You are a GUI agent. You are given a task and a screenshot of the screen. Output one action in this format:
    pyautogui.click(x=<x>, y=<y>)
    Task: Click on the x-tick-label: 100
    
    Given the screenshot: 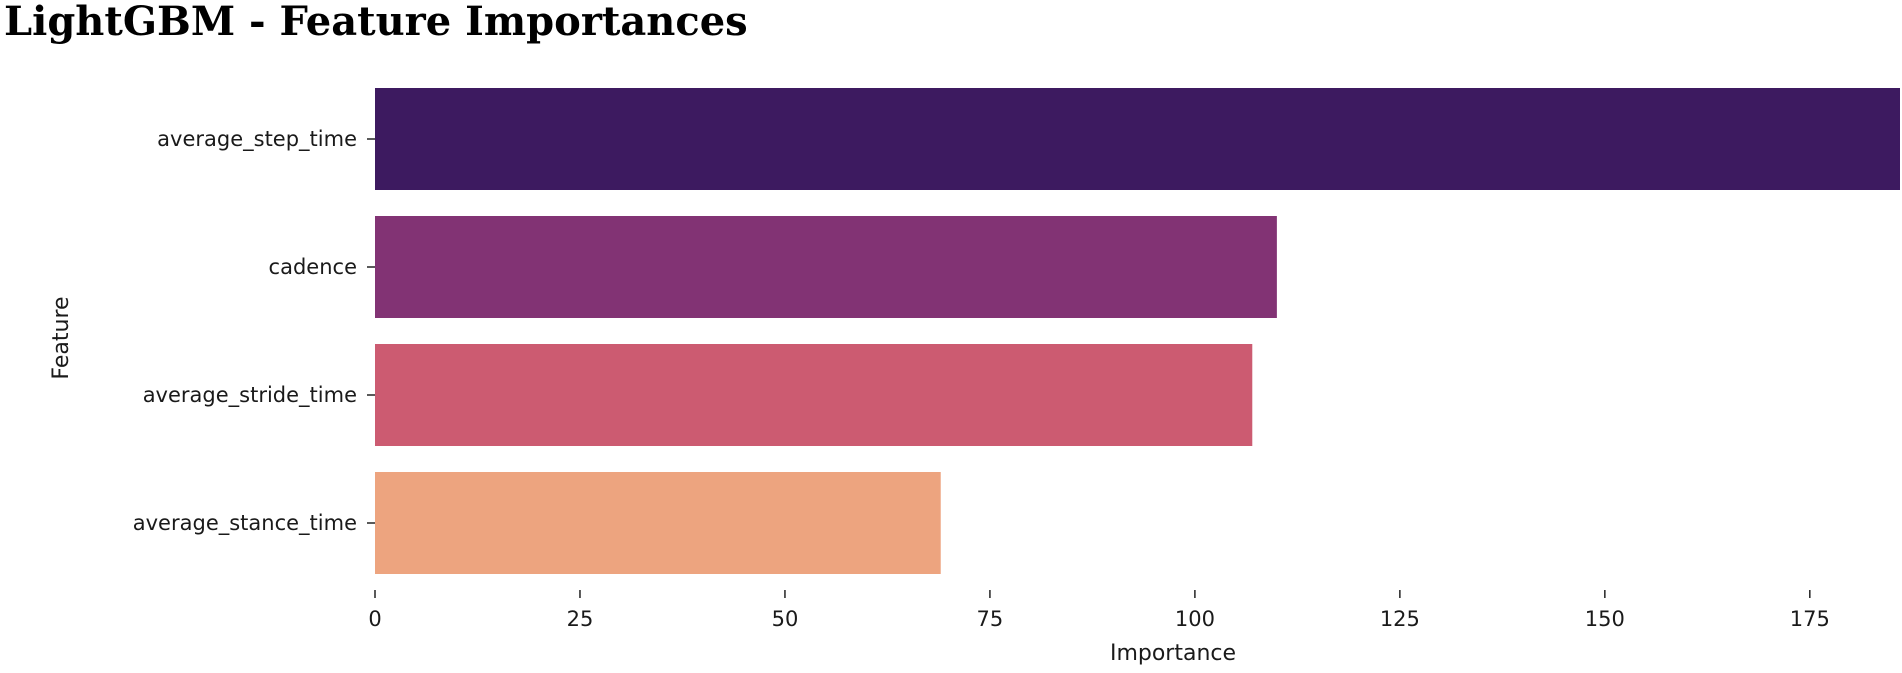 What is the action you would take?
    pyautogui.click(x=1195, y=619)
    